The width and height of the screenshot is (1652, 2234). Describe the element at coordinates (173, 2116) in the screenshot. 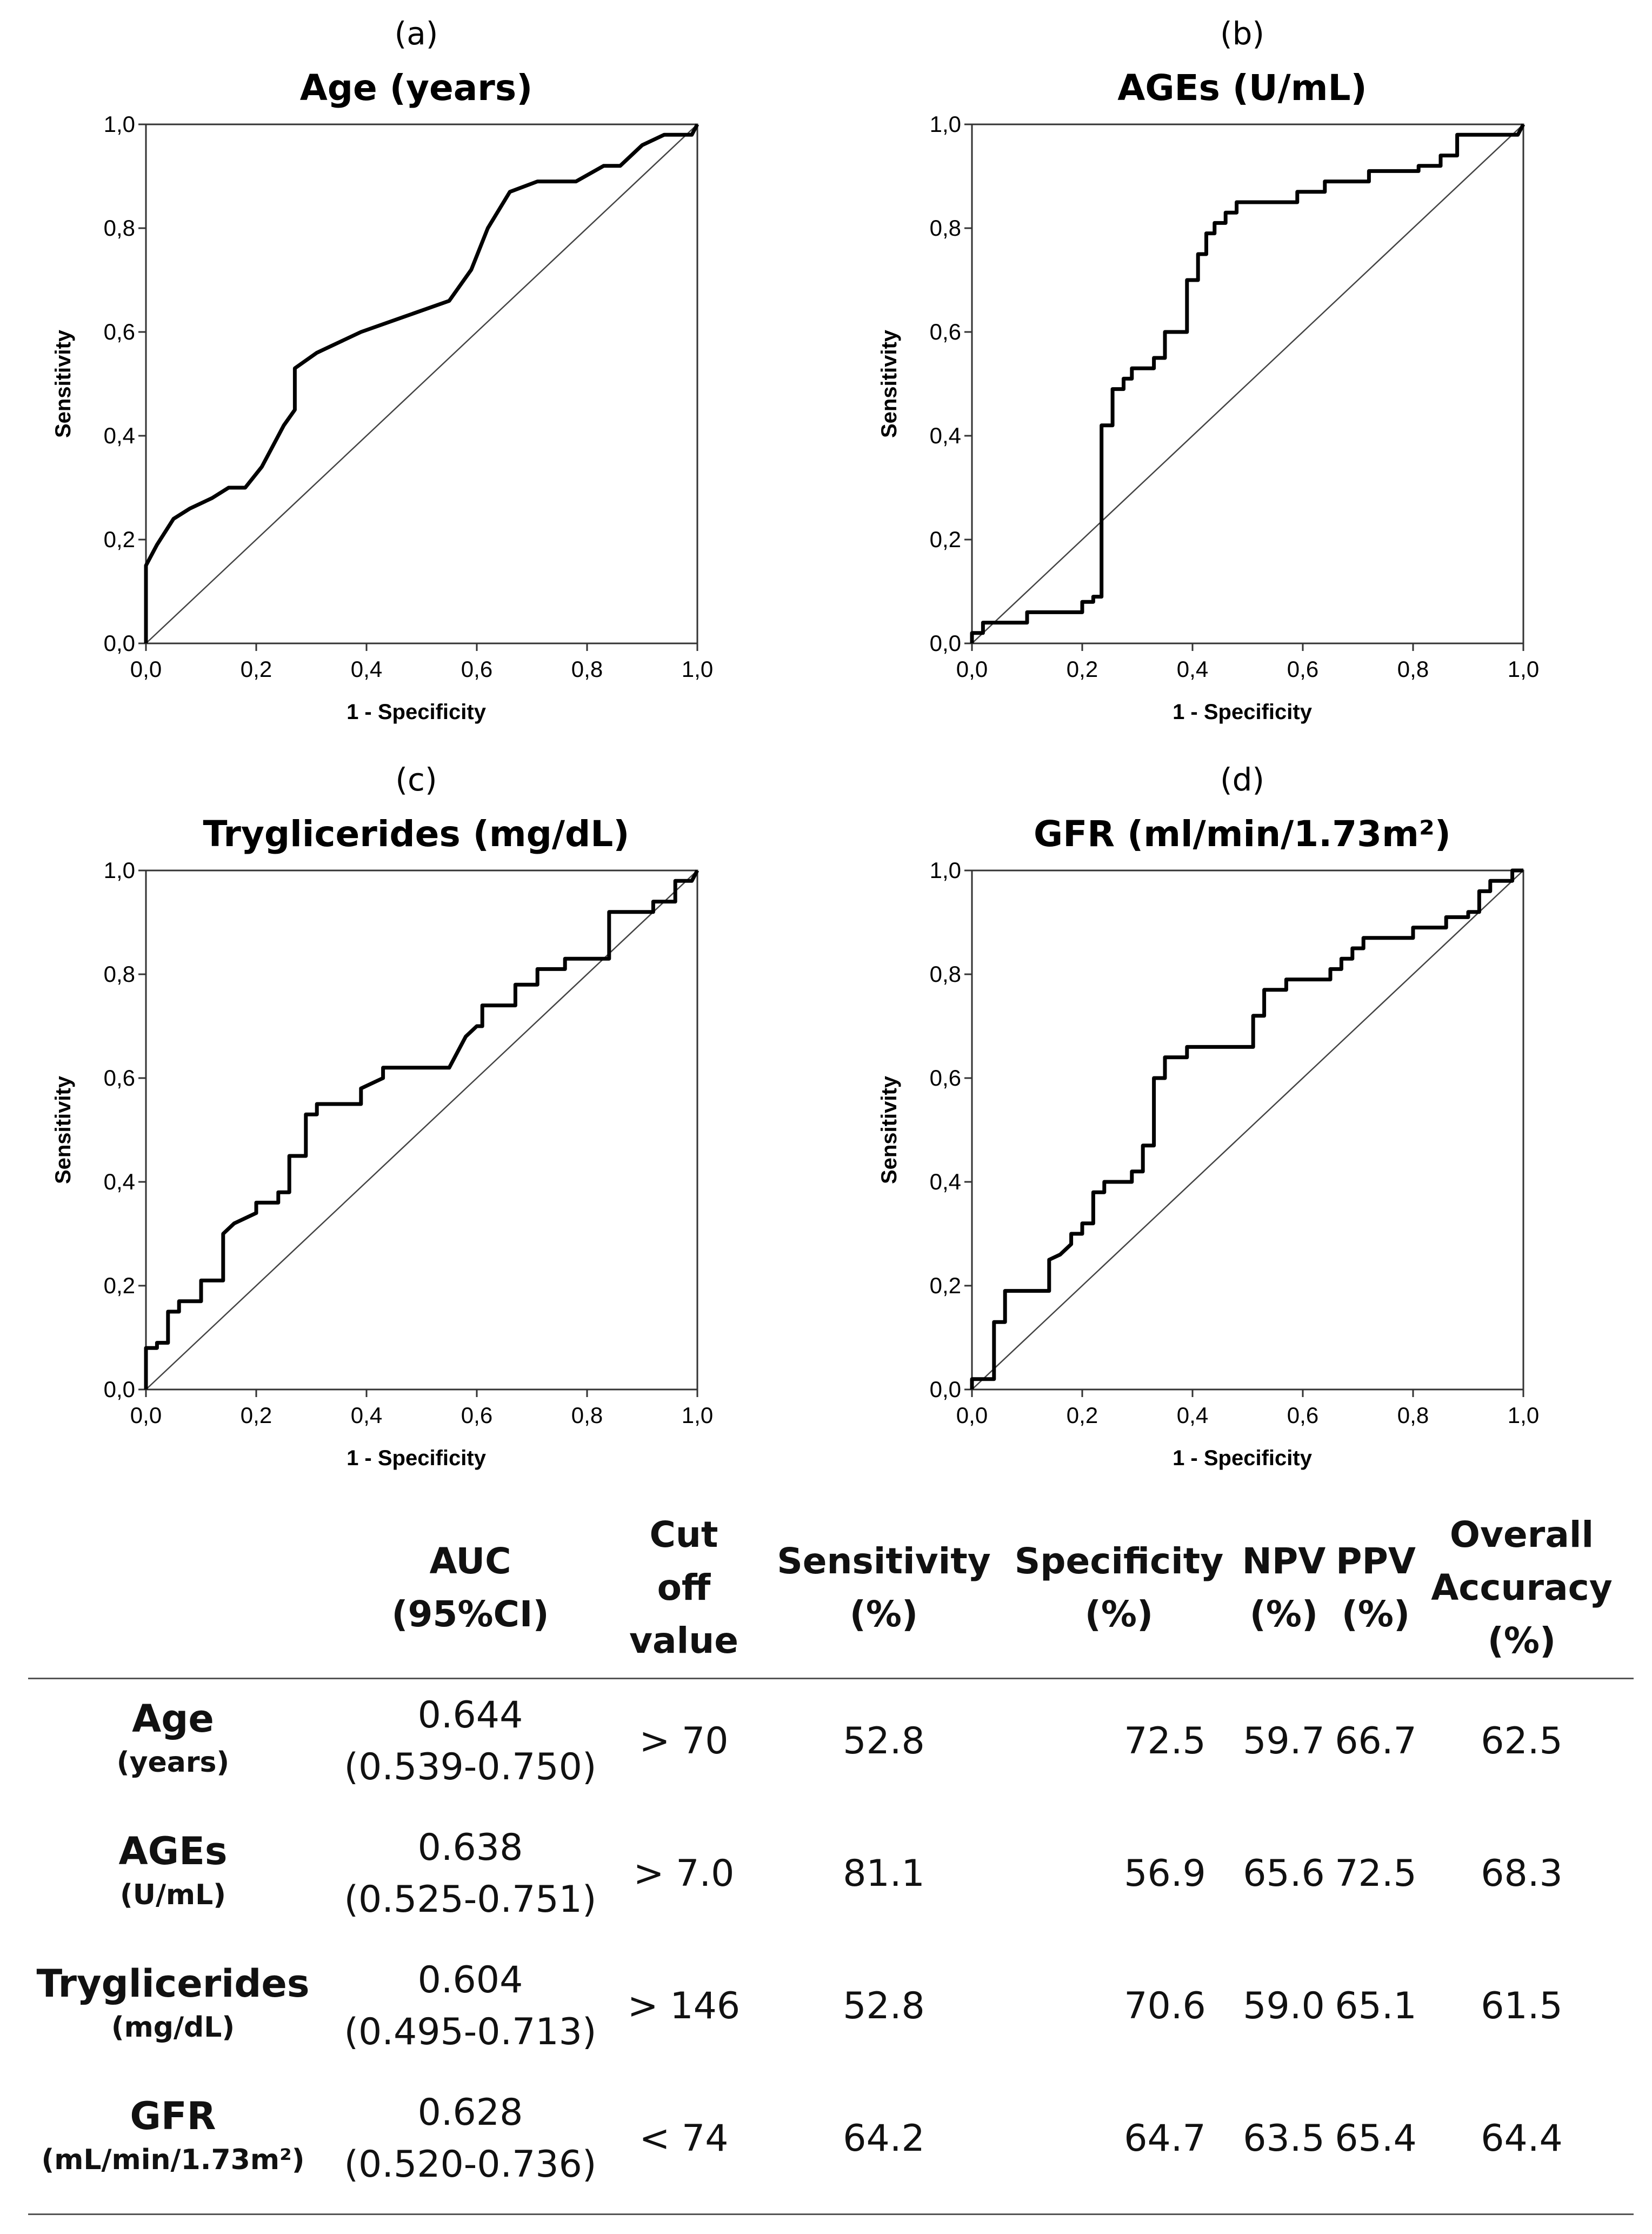

I see `row-label-main: GFR` at that location.